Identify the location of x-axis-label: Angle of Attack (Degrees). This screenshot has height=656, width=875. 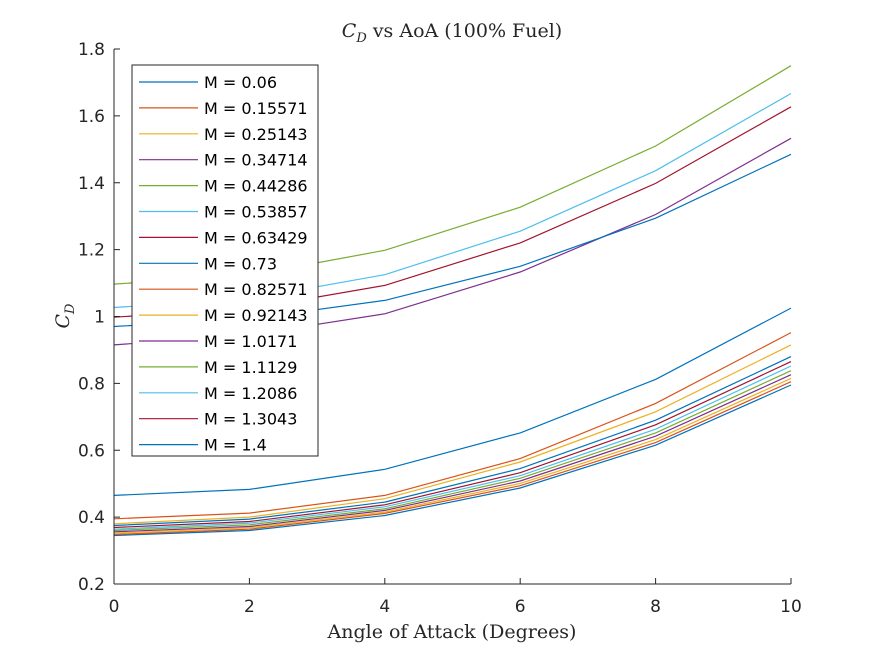
(452, 632).